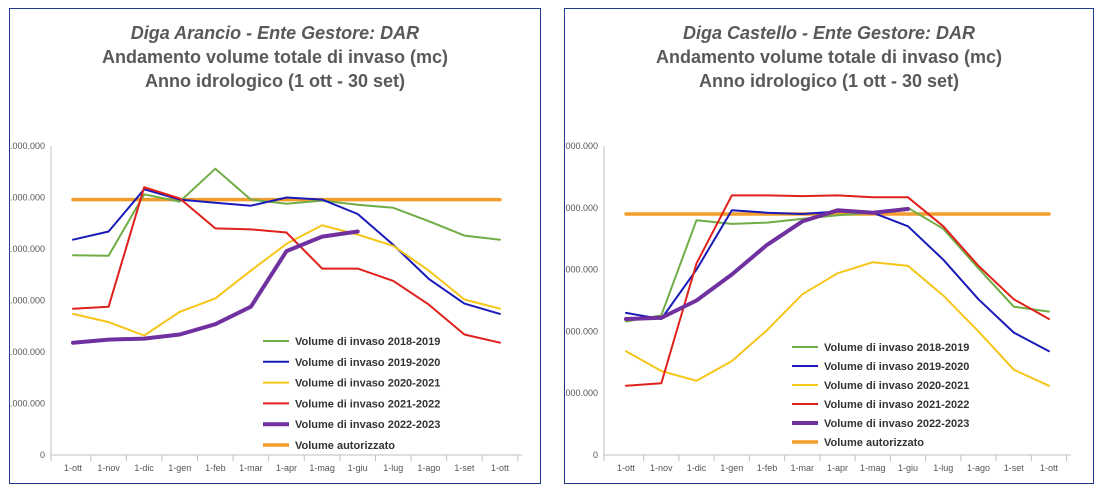  What do you see at coordinates (275, 33) in the screenshot?
I see `chart-title-line-1: Diga Arancio - Ente Gestore: DAR` at bounding box center [275, 33].